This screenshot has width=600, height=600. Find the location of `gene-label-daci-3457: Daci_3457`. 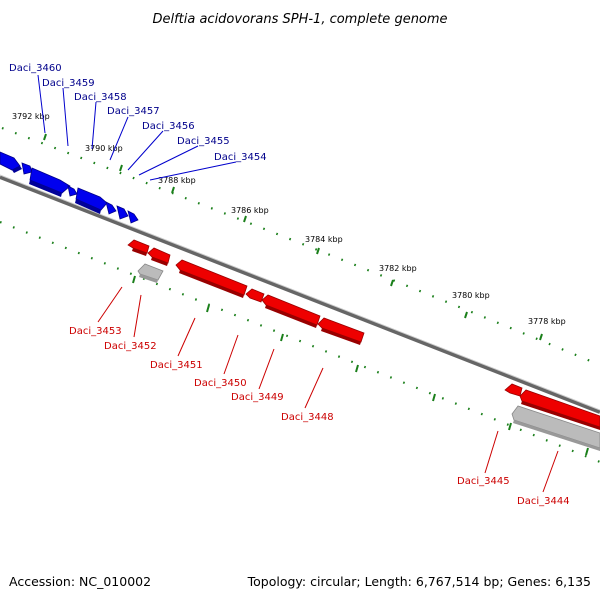

gene-label-daci-3457: Daci_3457 is located at coordinates (133, 111).